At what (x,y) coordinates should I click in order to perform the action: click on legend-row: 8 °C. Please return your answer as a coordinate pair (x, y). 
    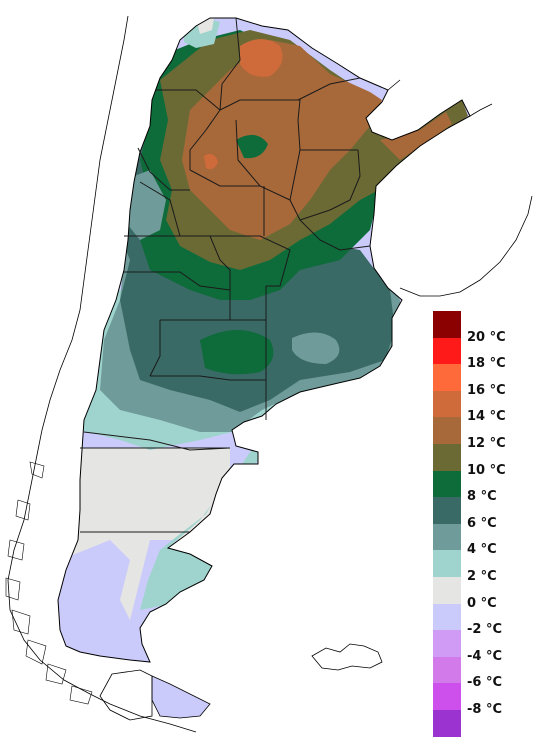
    Looking at the image, I should click on (485, 487).